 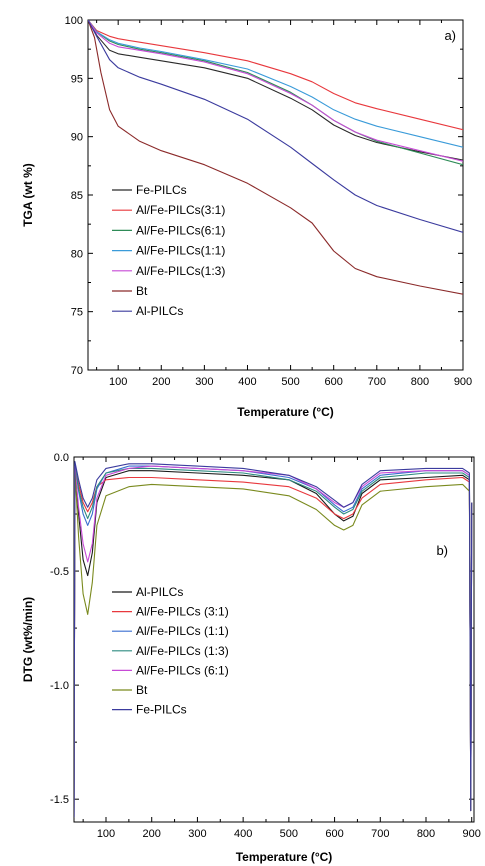 I want to click on legend-label: Al/Fe-PILCs(1:3), so click(x=180, y=271).